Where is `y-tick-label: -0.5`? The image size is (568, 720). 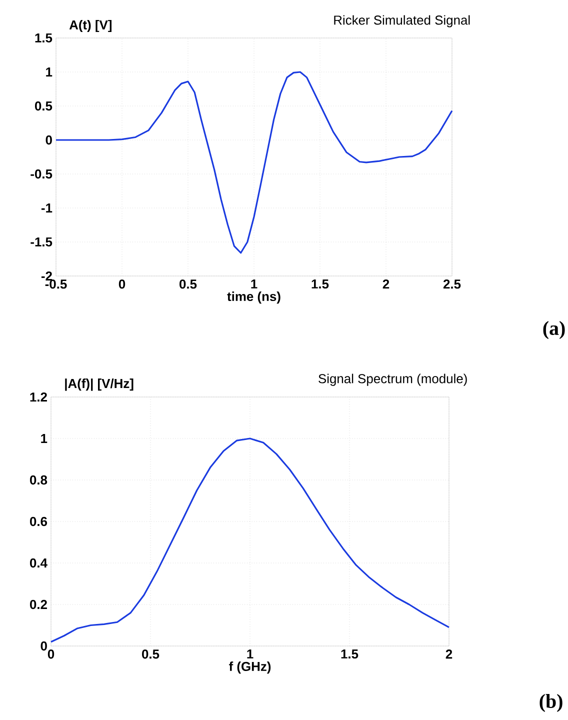 y-tick-label: -0.5 is located at coordinates (41, 174).